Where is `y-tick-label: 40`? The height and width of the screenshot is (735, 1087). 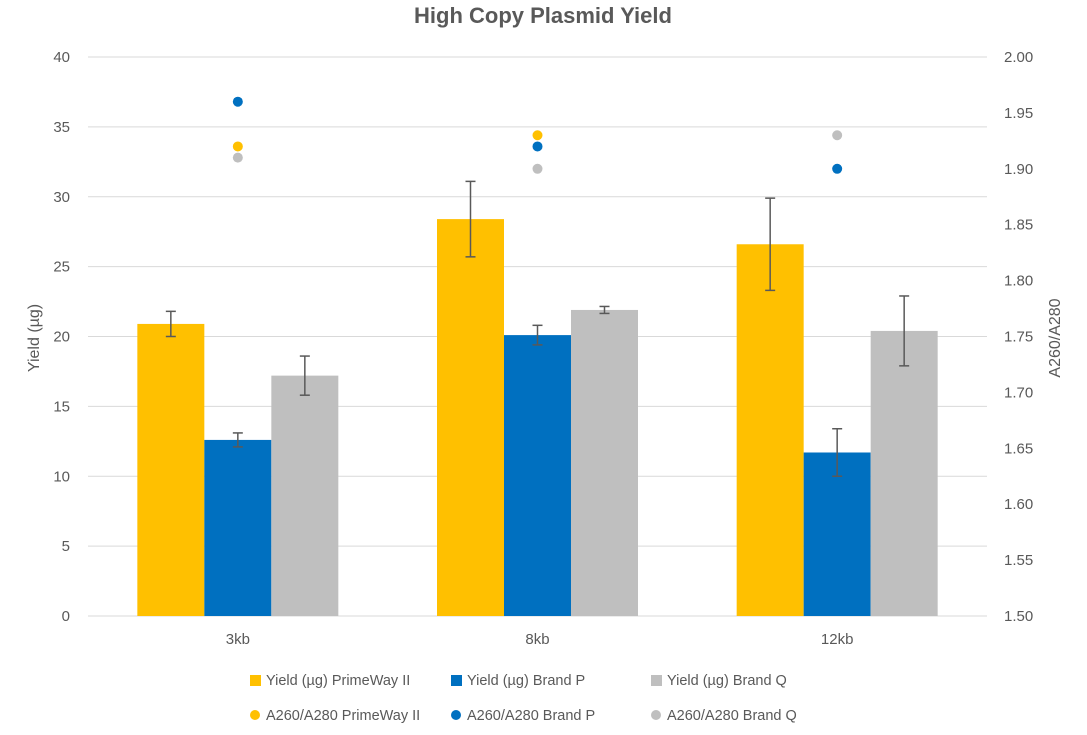
y-tick-label: 40 is located at coordinates (61, 57).